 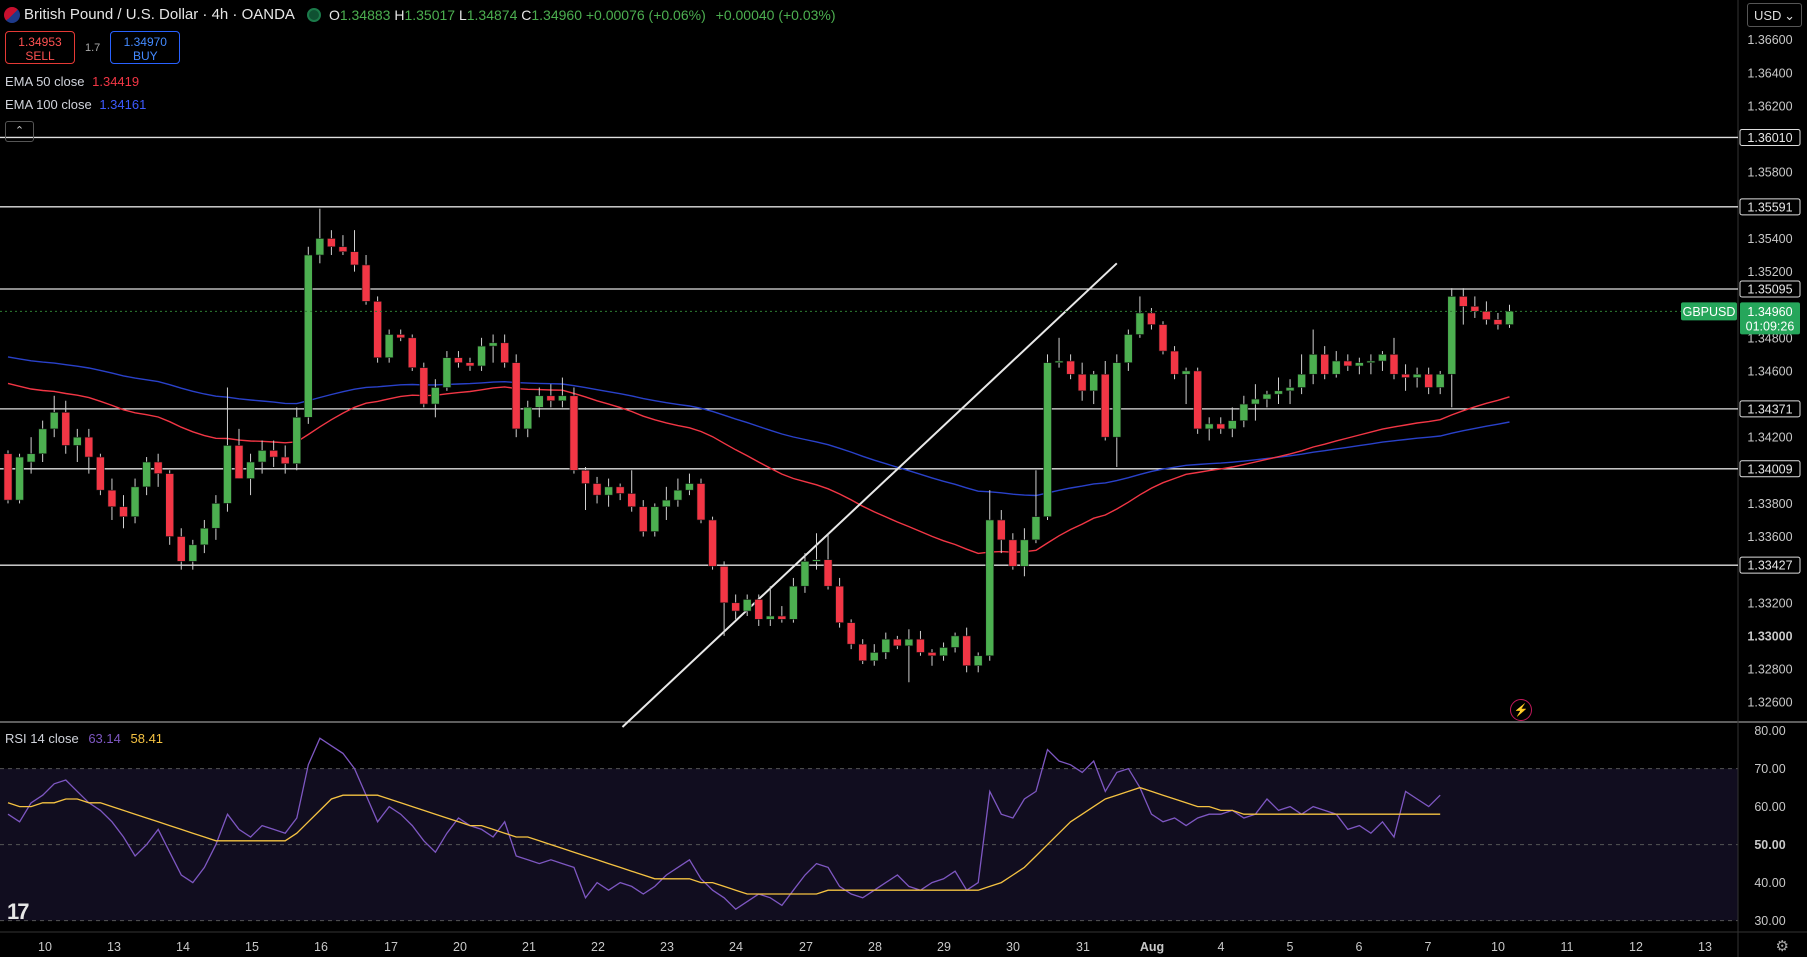 I want to click on time-tick-label: 15, so click(x=252, y=947).